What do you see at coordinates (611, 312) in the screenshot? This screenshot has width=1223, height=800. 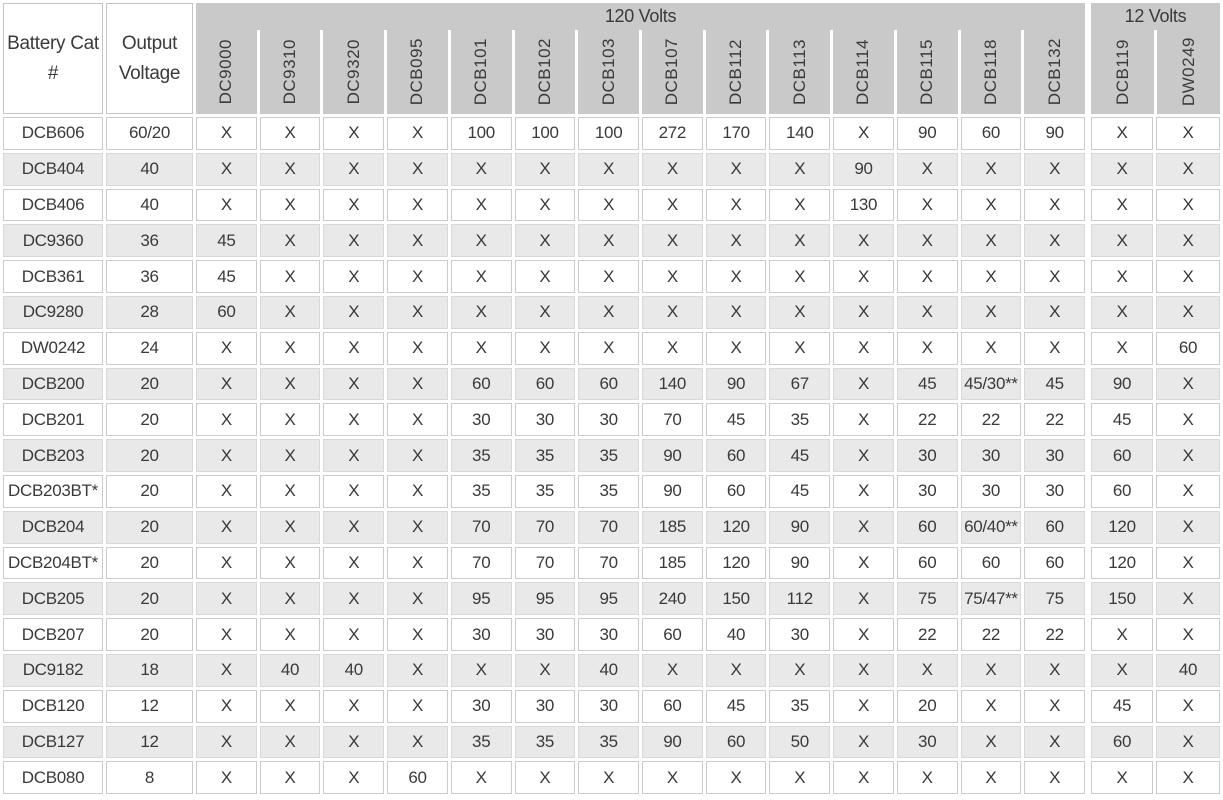 I see `table-row-dc9280: DC9280 28 60 X X X X X X X X X X X X X X X` at bounding box center [611, 312].